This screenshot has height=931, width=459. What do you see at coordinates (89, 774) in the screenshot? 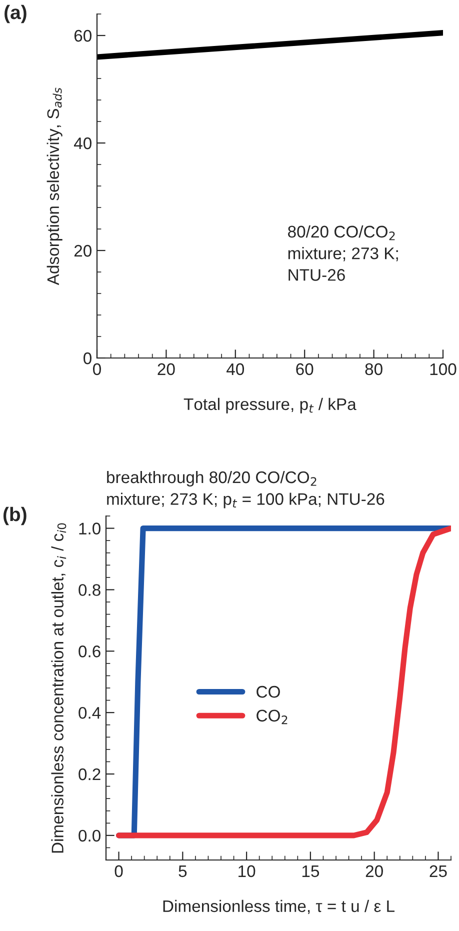
I see `y-tick-label: 0.2` at bounding box center [89, 774].